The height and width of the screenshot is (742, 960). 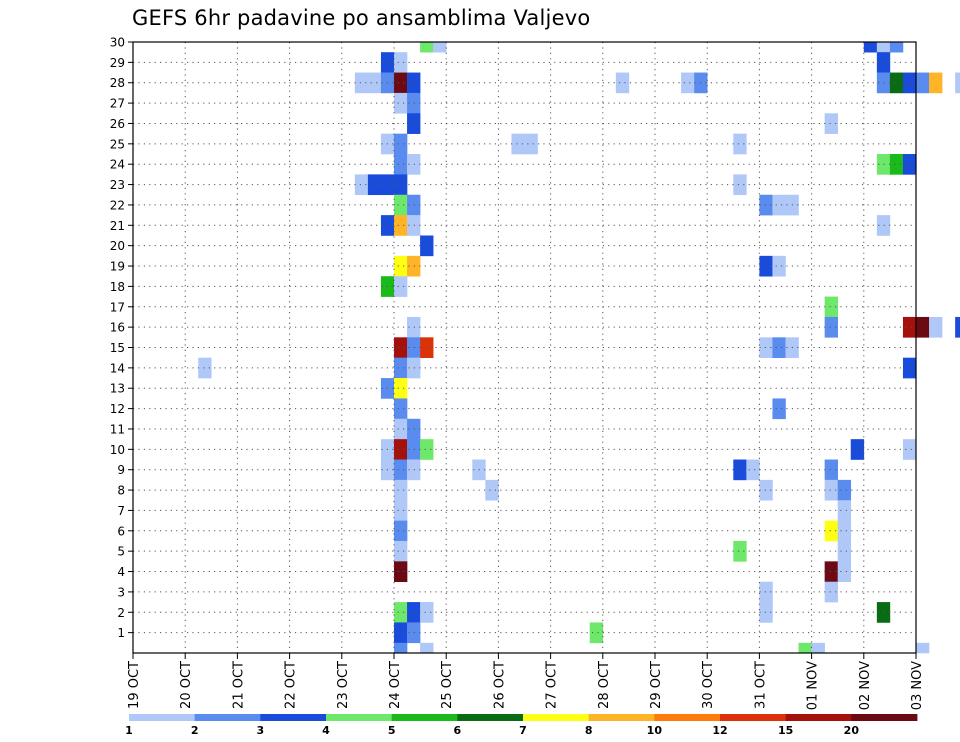 I want to click on y-tick-label: 28, so click(x=117, y=83).